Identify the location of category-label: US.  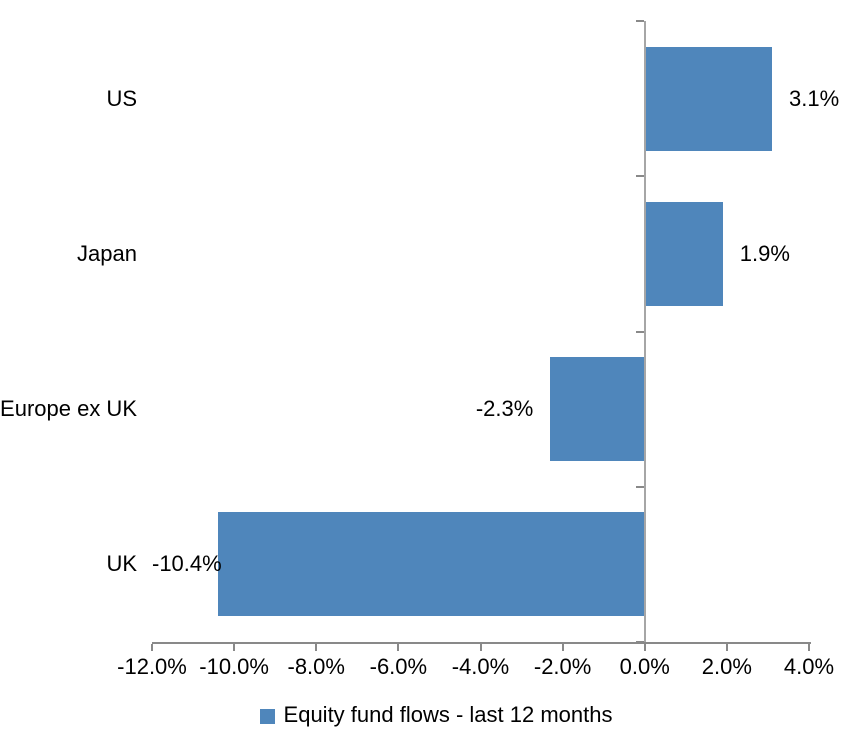
(121, 98).